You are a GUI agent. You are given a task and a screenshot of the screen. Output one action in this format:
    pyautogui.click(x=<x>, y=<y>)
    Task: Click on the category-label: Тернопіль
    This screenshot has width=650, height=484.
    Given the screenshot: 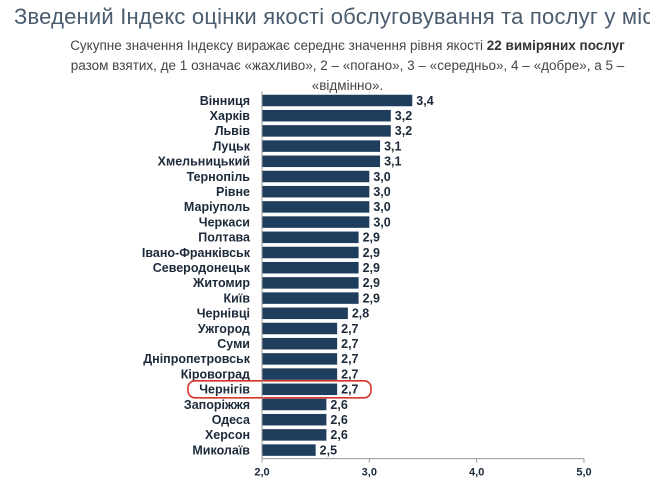 What is the action you would take?
    pyautogui.click(x=219, y=177)
    